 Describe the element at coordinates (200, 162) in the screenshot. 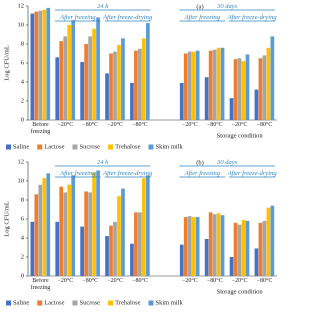

I see `panel-label: (b)` at that location.